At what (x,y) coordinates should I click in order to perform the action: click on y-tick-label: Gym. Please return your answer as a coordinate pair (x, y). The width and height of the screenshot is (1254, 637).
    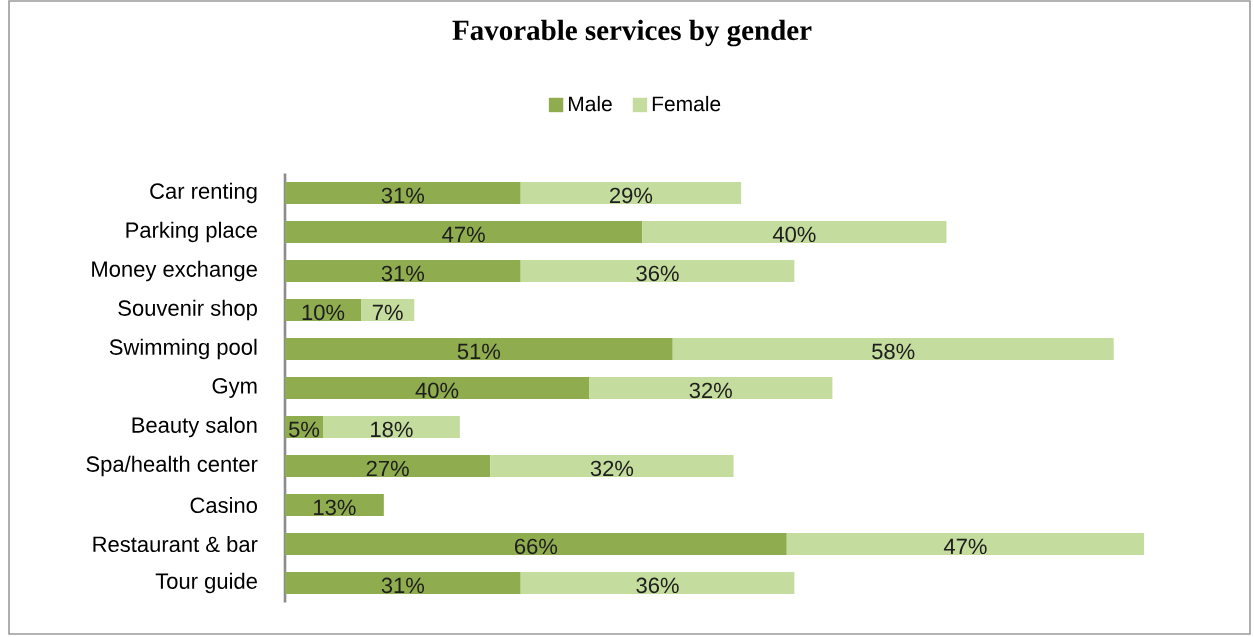
    Looking at the image, I should click on (234, 388).